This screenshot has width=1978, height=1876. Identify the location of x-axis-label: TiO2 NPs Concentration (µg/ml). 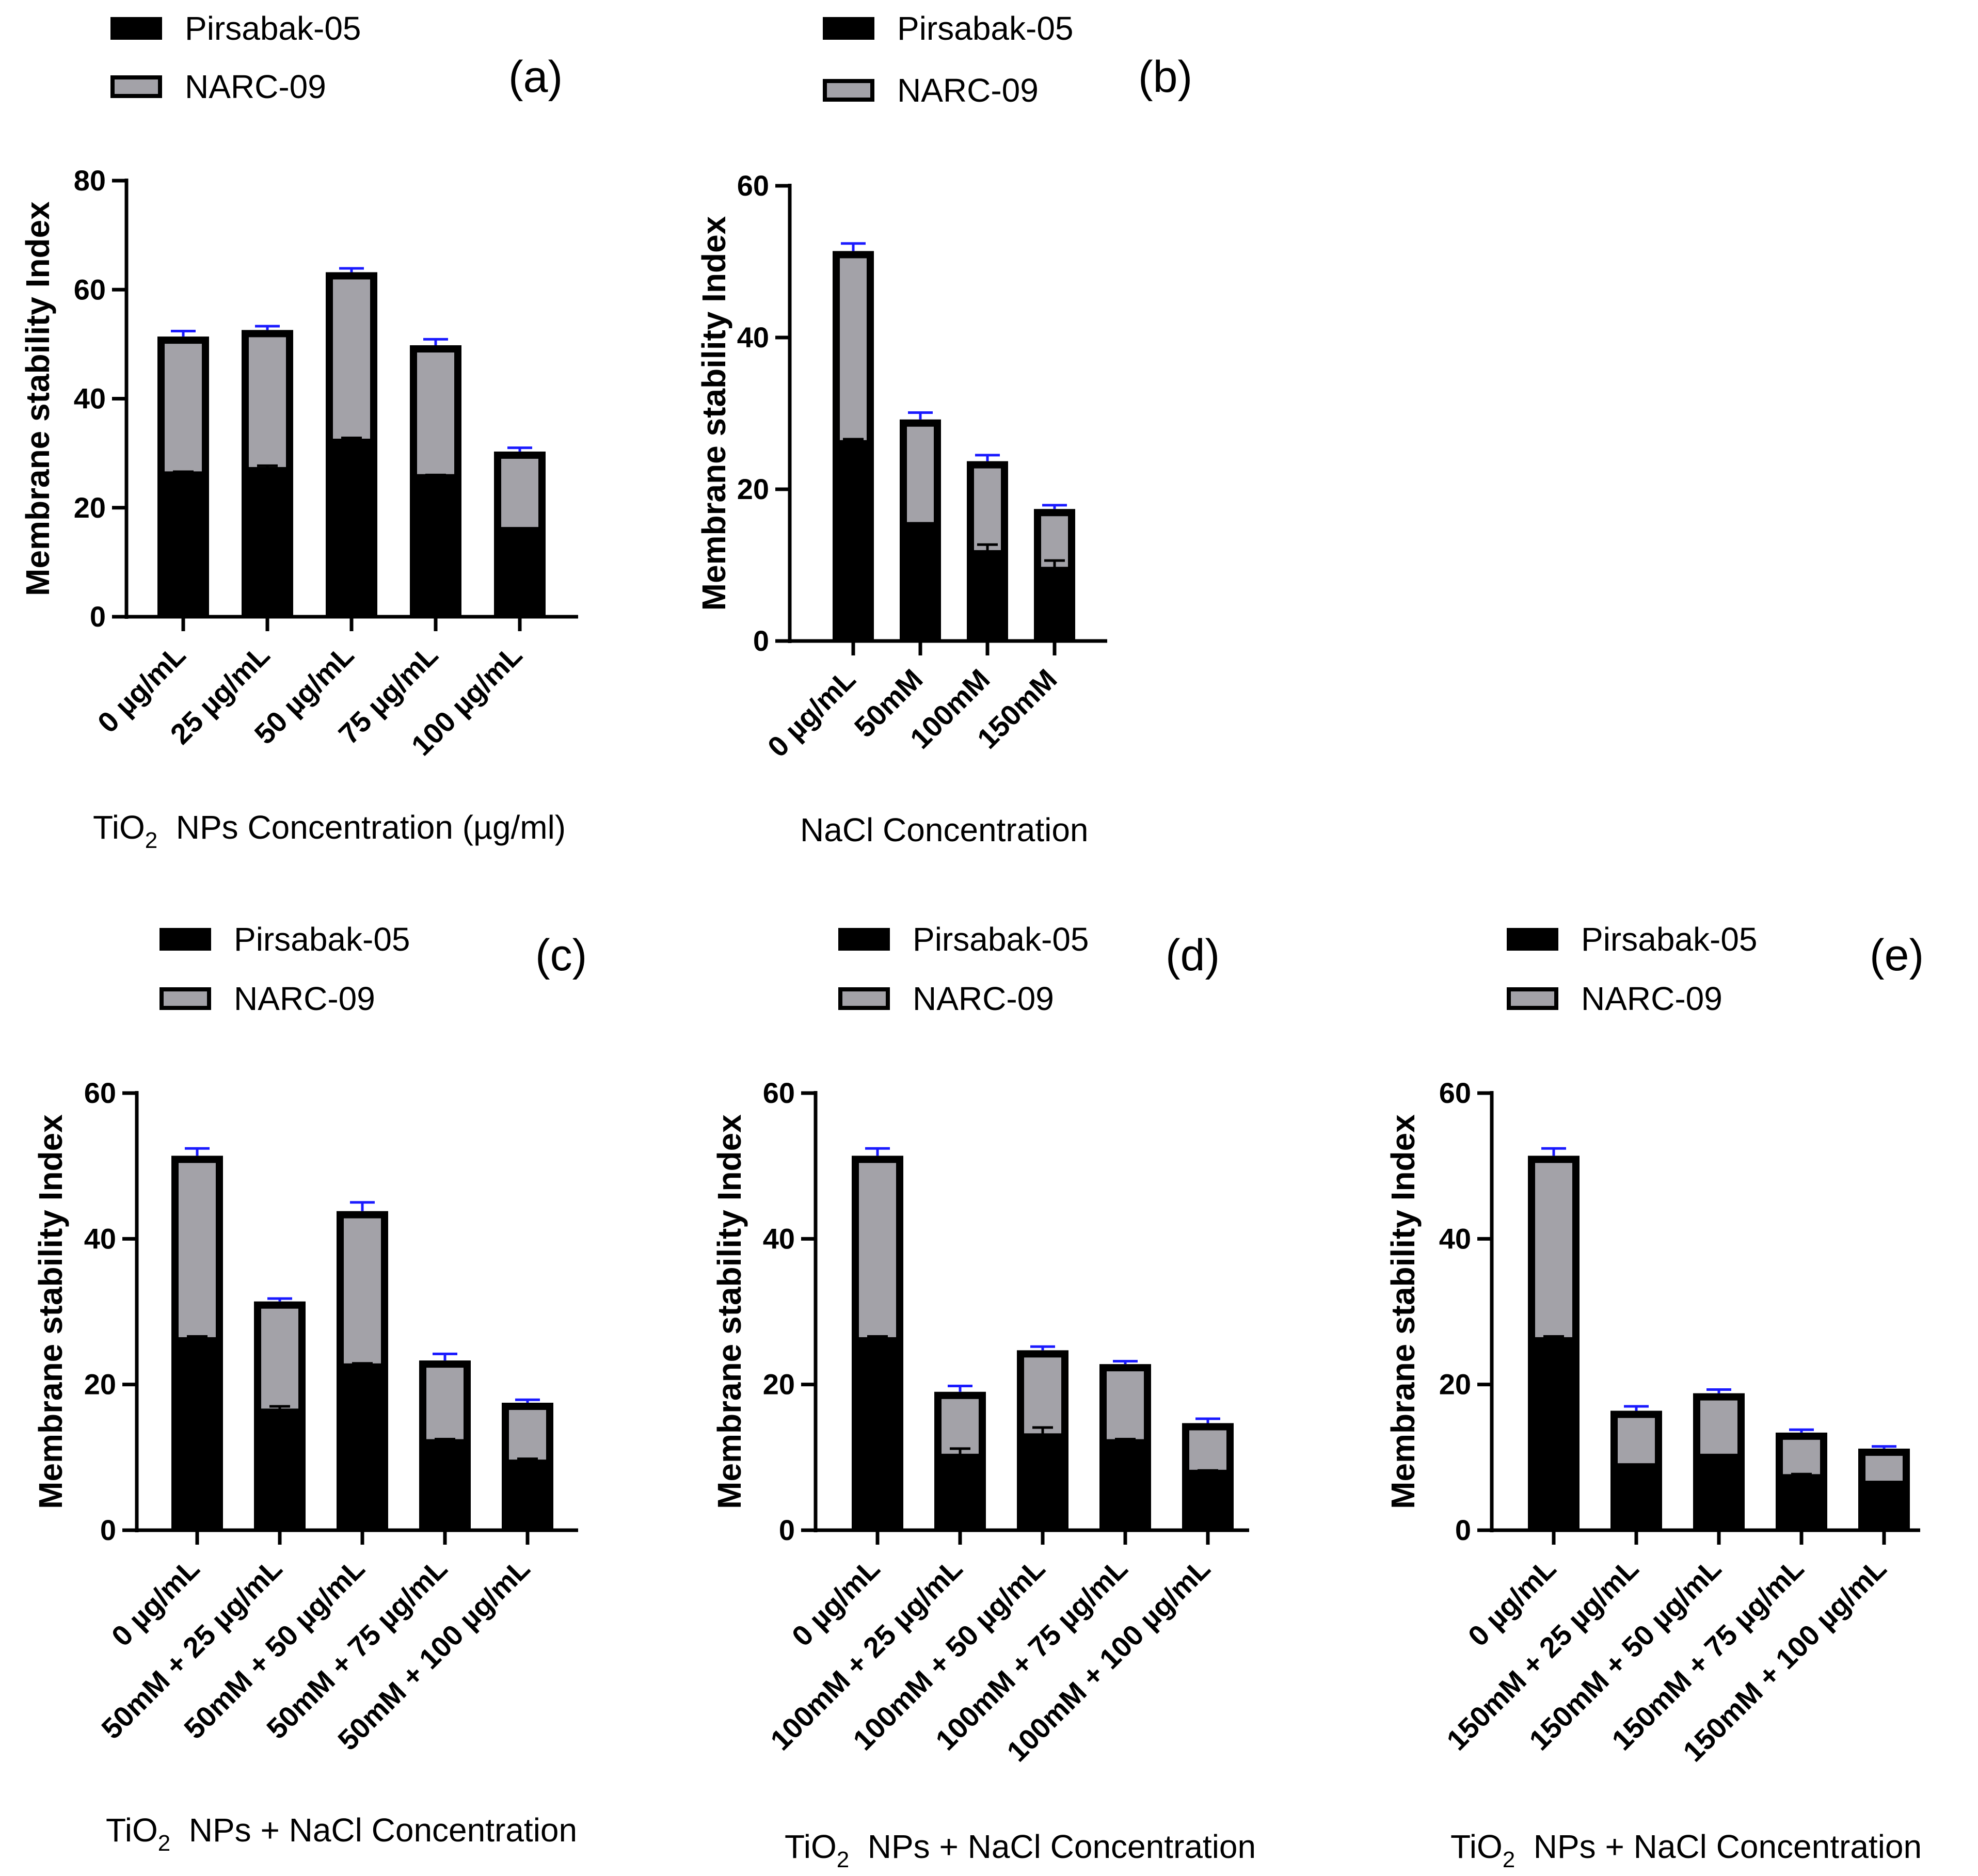
(329, 831).